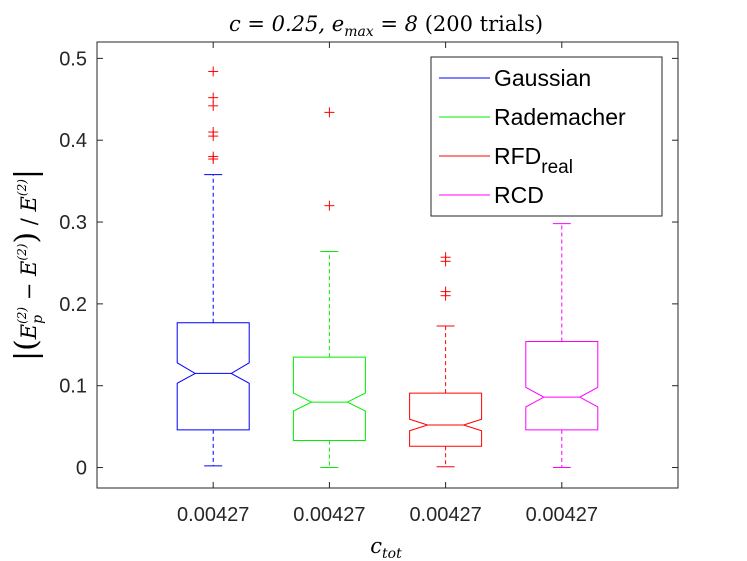  What do you see at coordinates (73, 305) in the screenshot?
I see `y-tick-label: 0.2` at bounding box center [73, 305].